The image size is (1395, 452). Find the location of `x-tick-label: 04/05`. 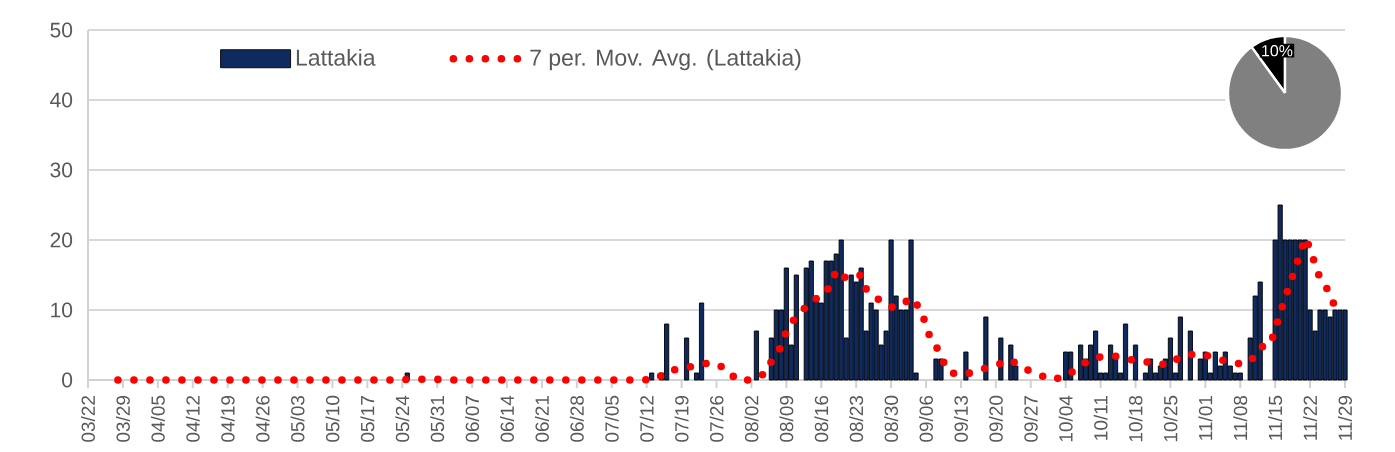

x-tick-label: 04/05 is located at coordinates (157, 418).